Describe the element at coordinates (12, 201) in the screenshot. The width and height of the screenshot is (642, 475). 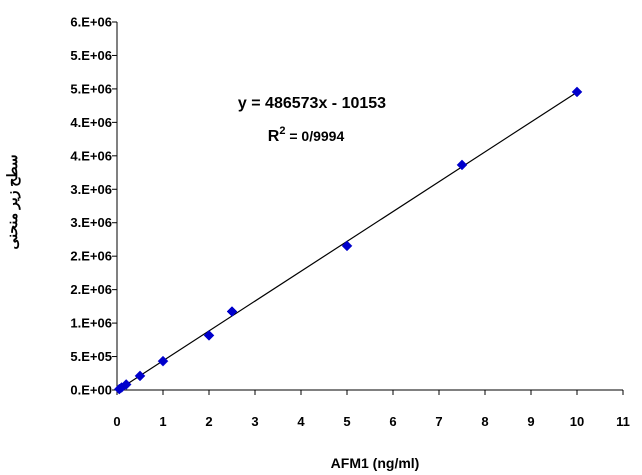
I see `y-axis-title: سطح زیر منحنی` at that location.